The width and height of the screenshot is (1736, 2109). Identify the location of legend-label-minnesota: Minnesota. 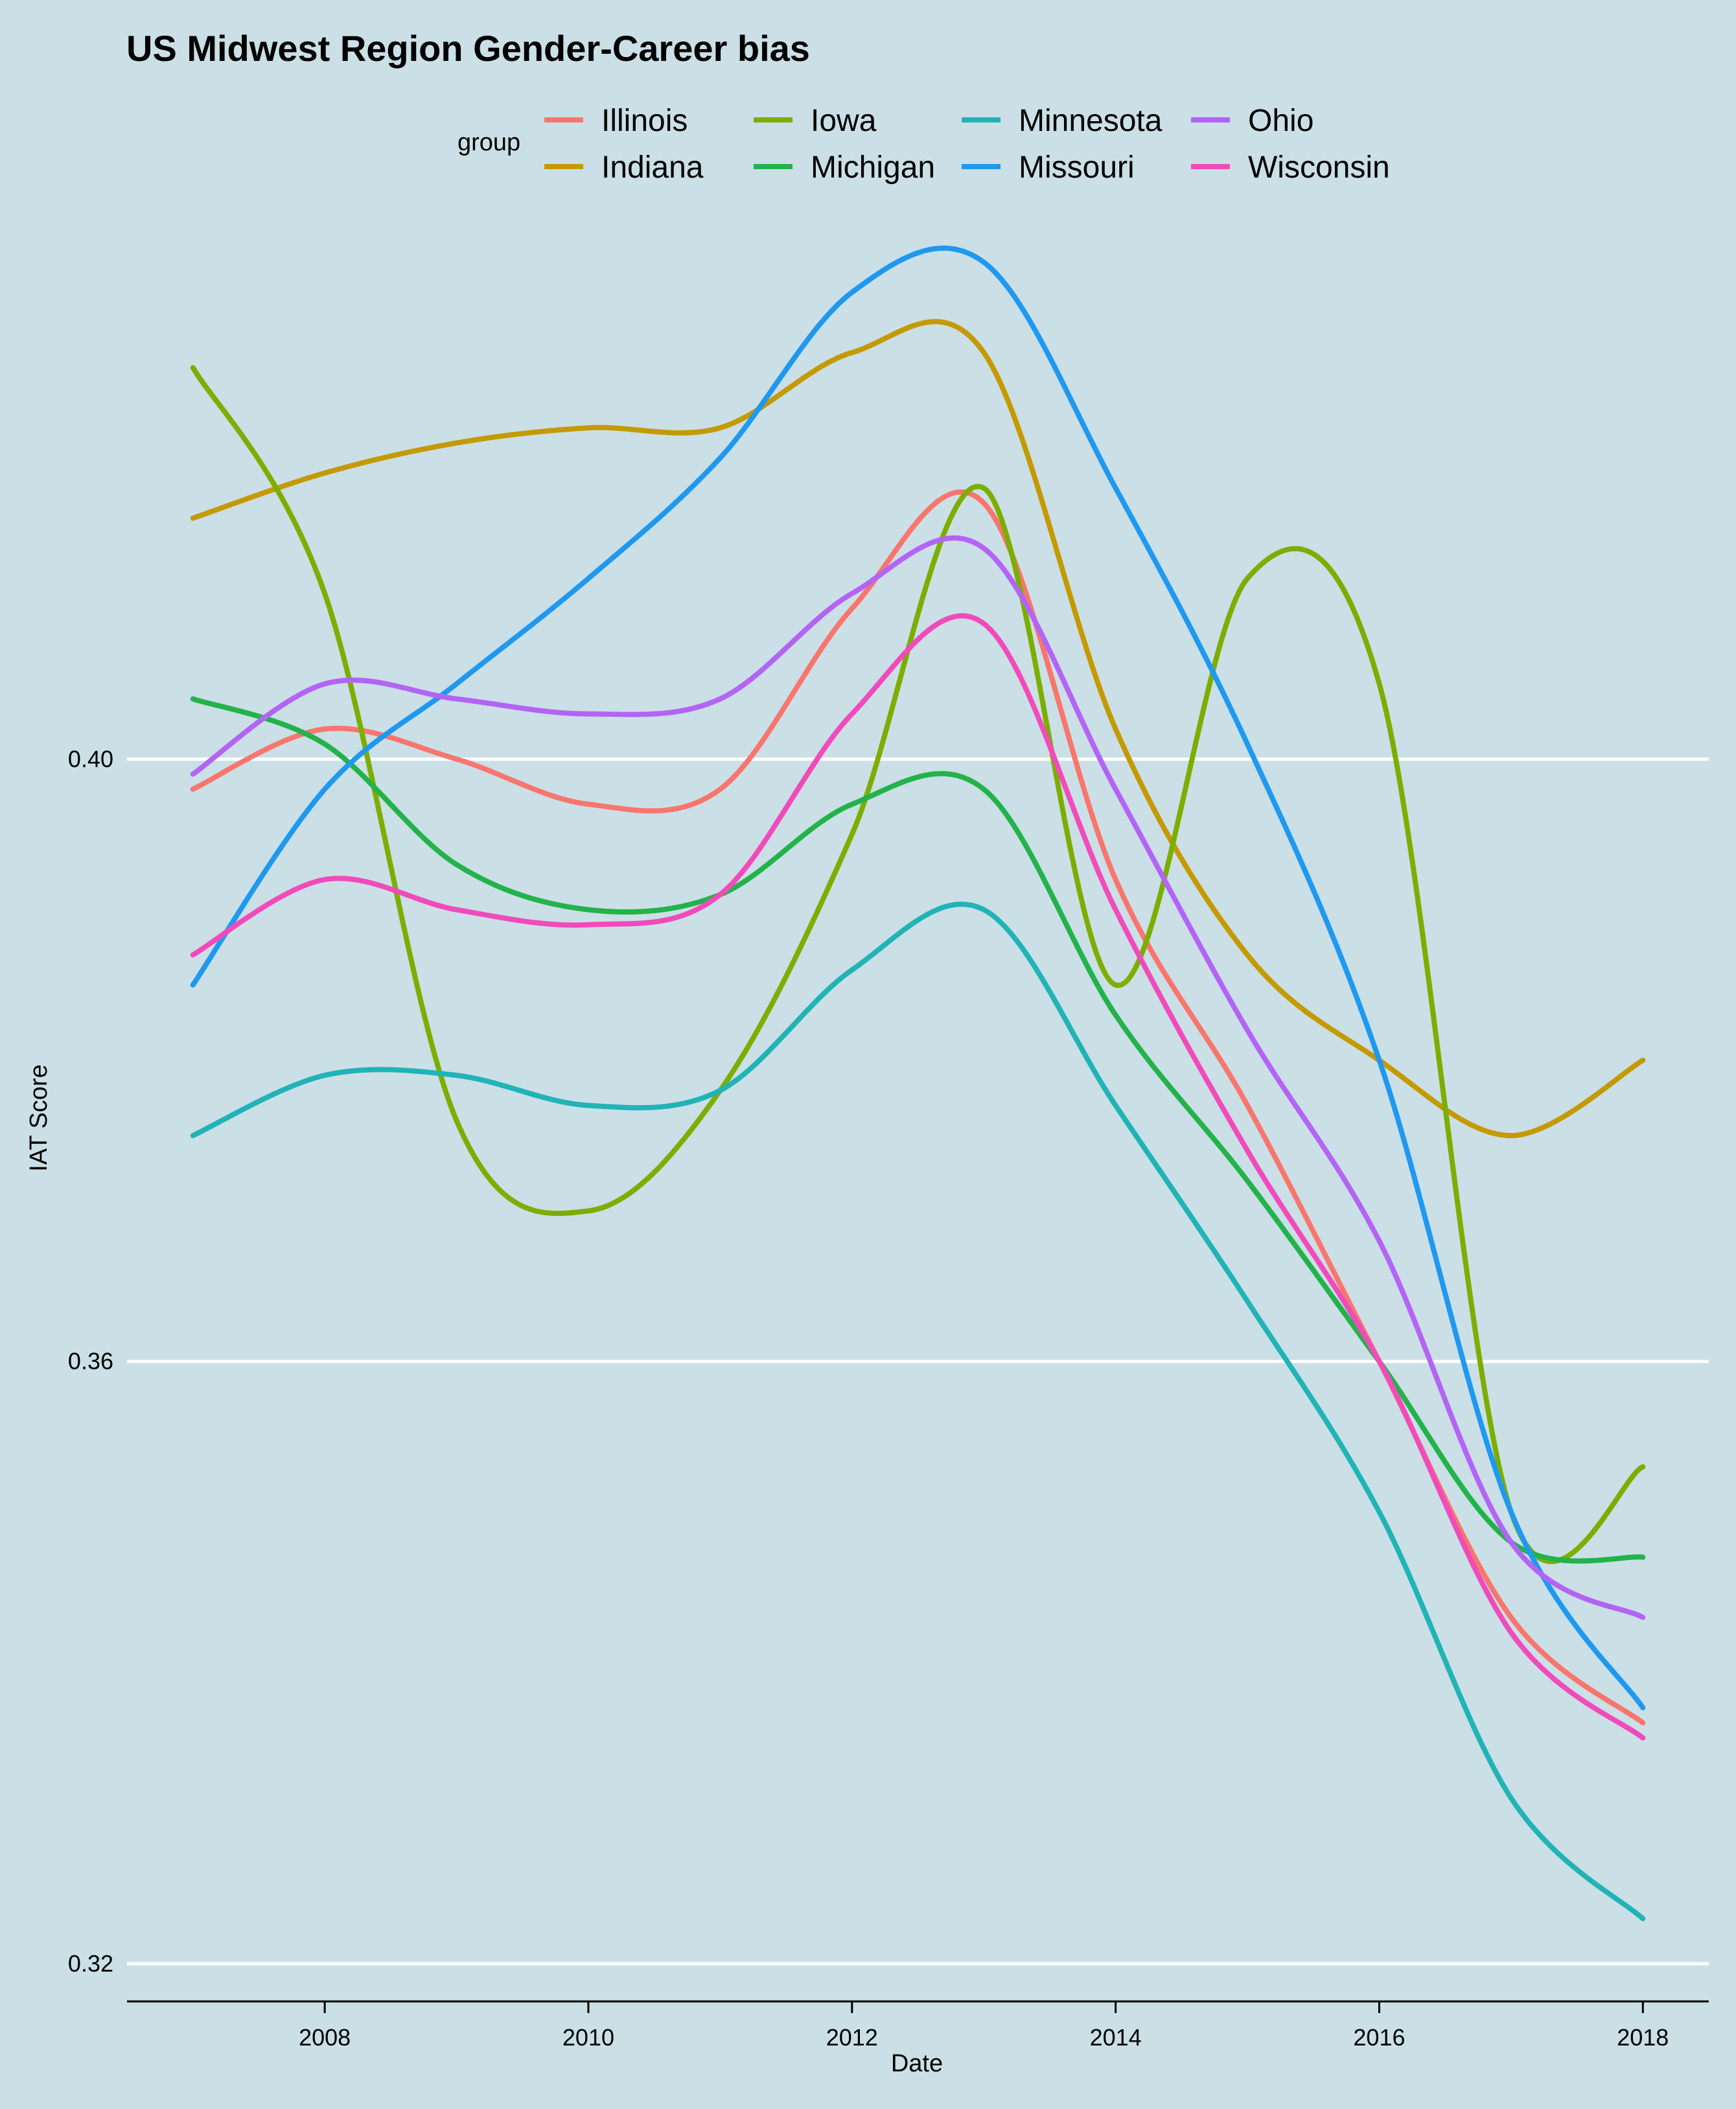
(1091, 121).